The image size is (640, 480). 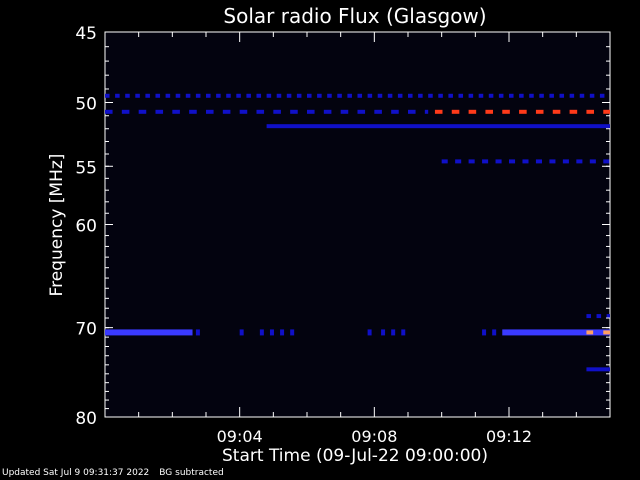 I want to click on x-axis-label: Start Time (09-Jul-22 09:00:00), so click(x=355, y=456).